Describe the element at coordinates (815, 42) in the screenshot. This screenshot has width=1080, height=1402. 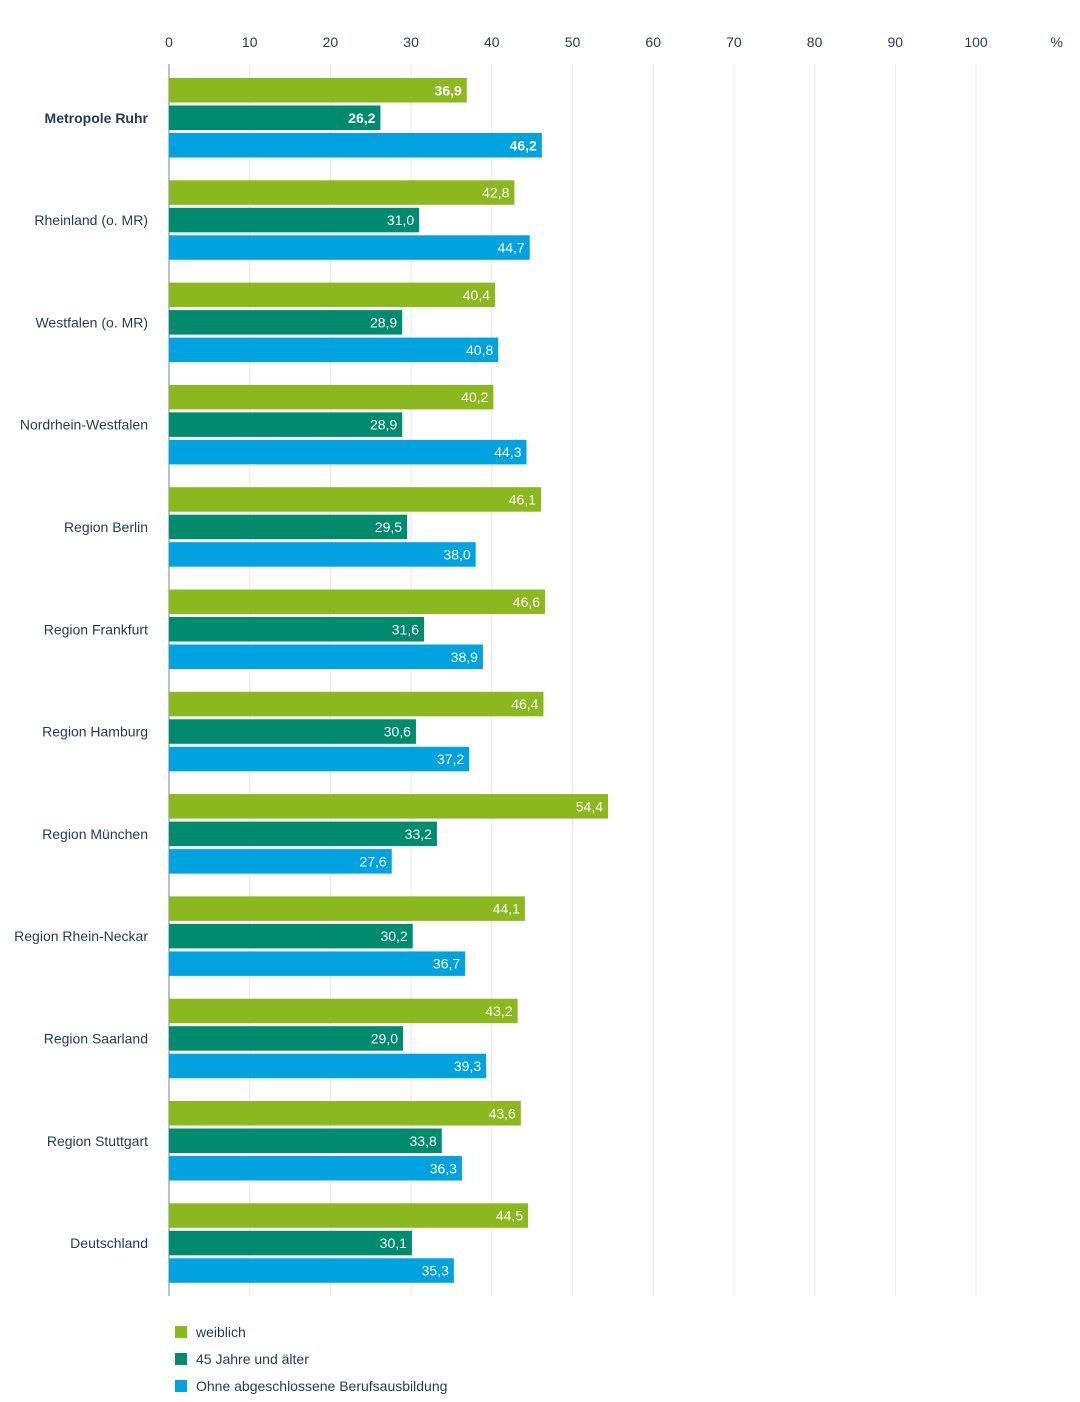
I see `x-tick-label: 80` at that location.